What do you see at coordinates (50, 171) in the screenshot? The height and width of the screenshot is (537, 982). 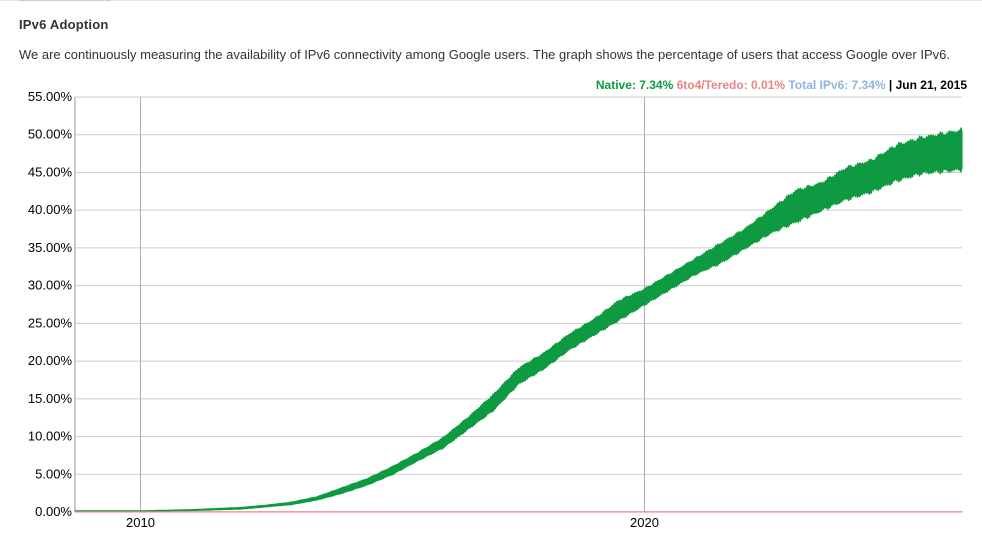 I see `y-tick-label: 45.00%` at bounding box center [50, 171].